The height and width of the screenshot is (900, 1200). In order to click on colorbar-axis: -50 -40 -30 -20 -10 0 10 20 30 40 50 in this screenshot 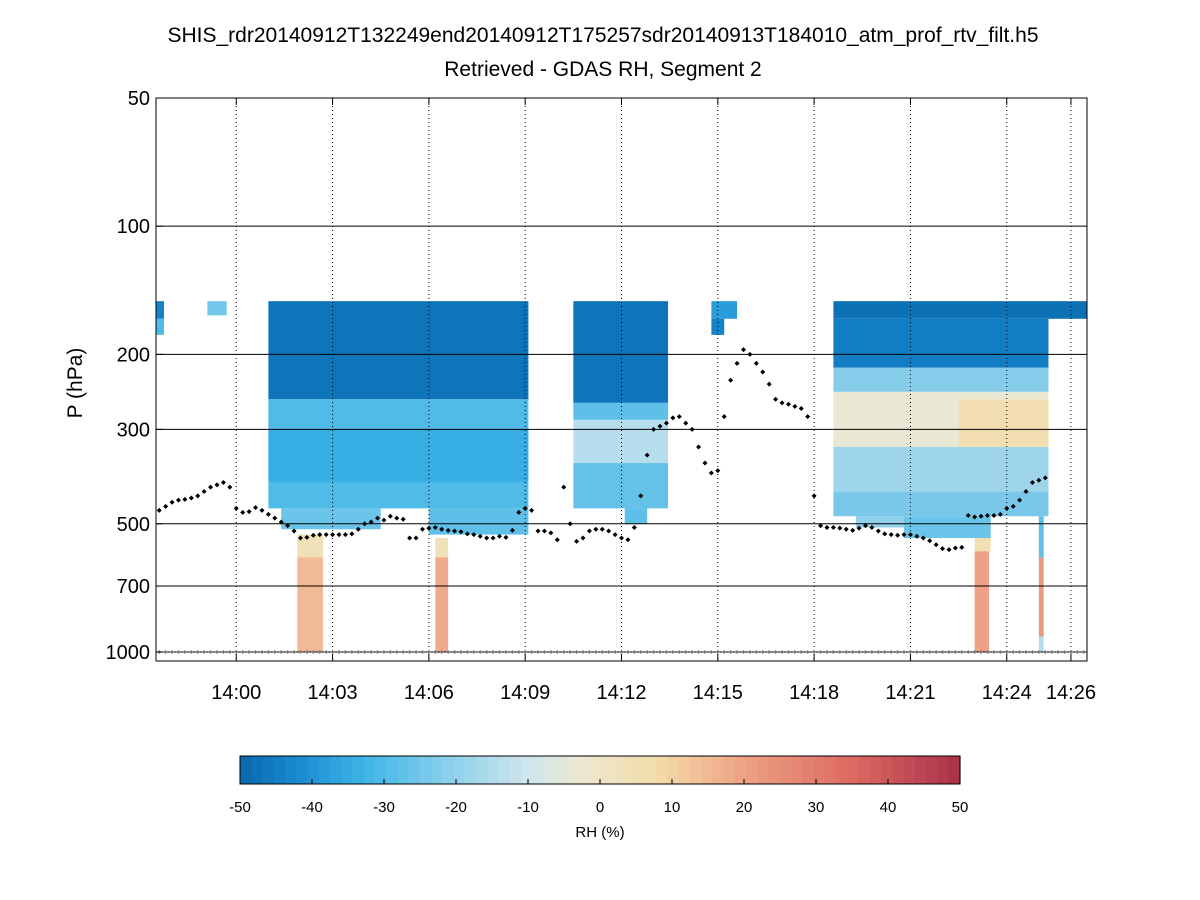, I will do `click(598, 797)`.